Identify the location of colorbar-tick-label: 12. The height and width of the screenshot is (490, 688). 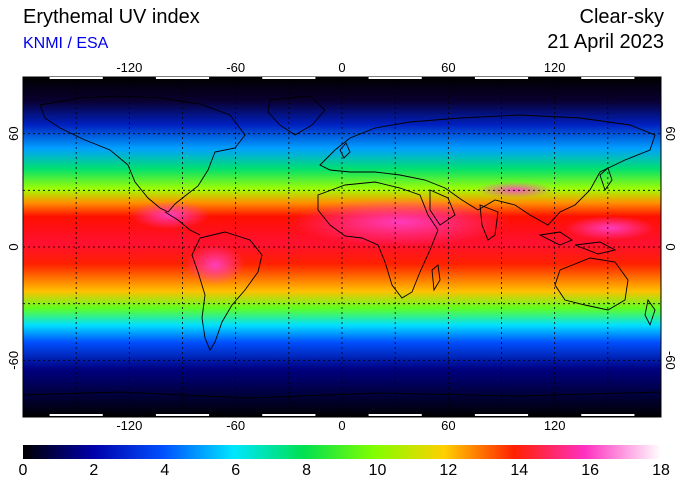
(448, 470).